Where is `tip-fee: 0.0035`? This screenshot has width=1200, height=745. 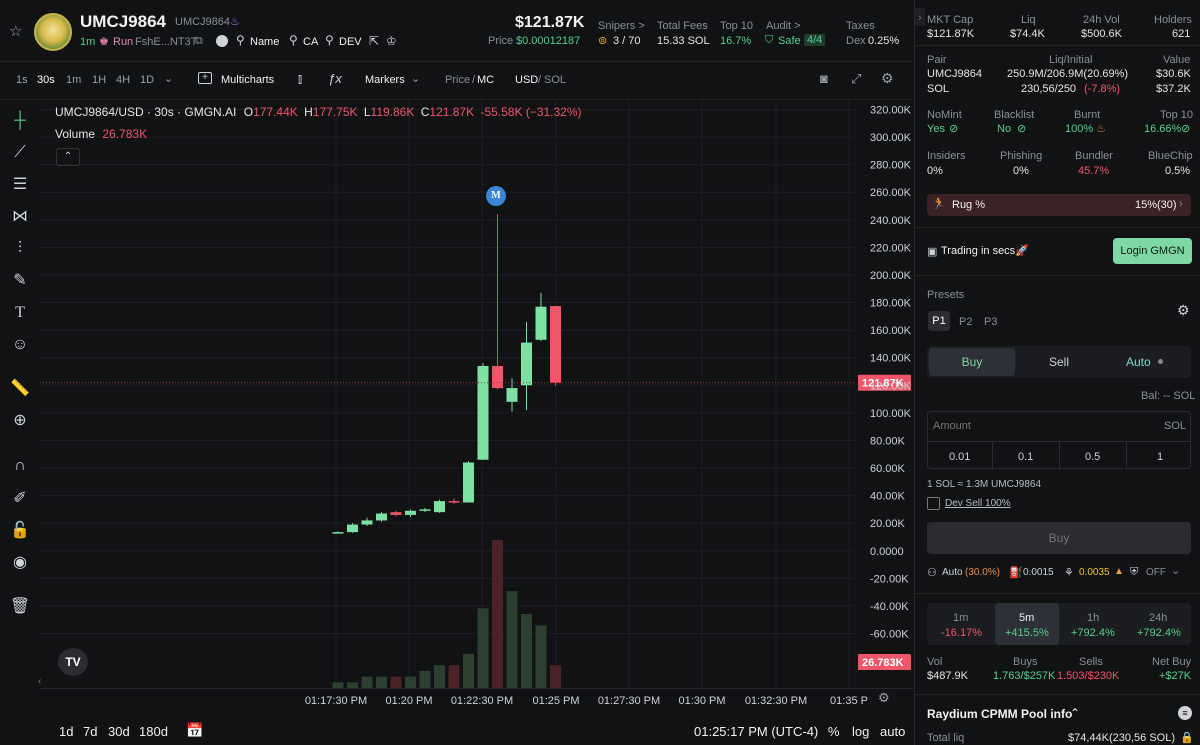 tip-fee: 0.0035 is located at coordinates (1094, 572).